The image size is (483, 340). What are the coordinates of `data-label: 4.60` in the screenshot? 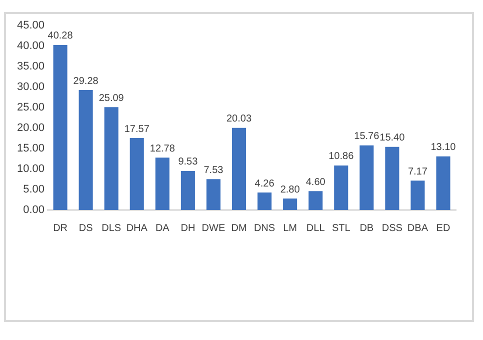 It's located at (316, 182).